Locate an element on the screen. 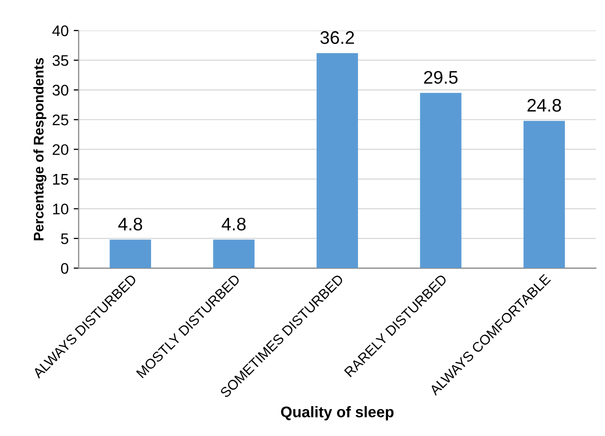 This screenshot has height=436, width=605. y-tick-label: 10 is located at coordinates (60, 209).